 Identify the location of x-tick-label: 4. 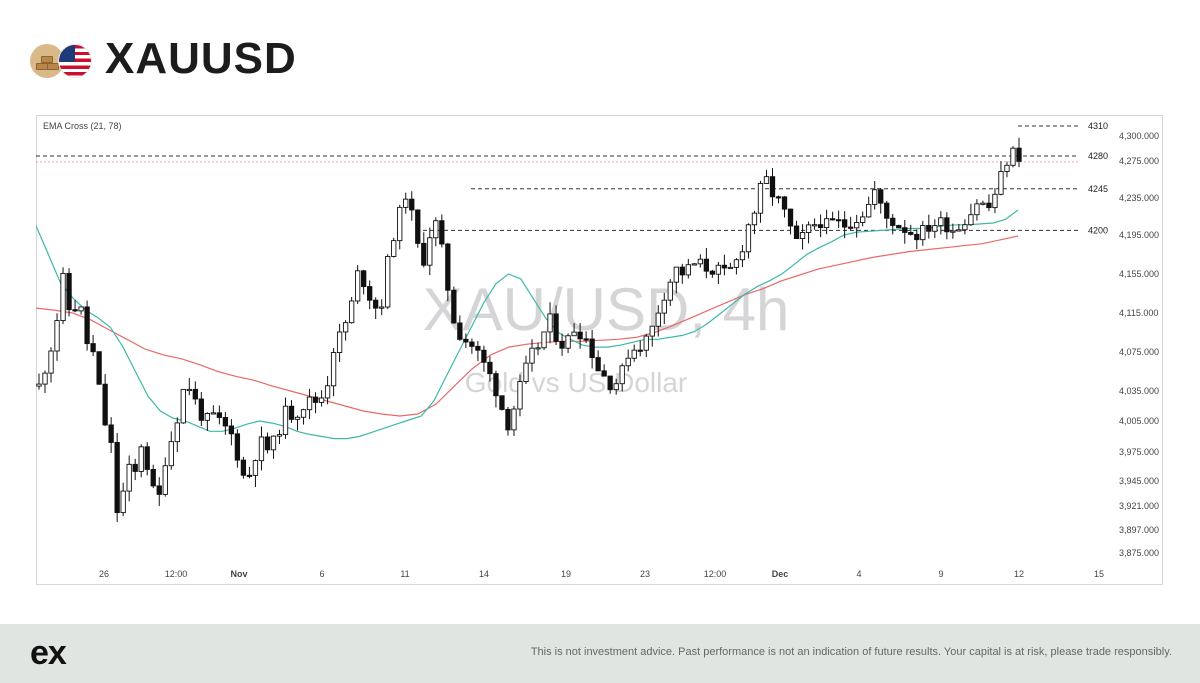
(858, 574).